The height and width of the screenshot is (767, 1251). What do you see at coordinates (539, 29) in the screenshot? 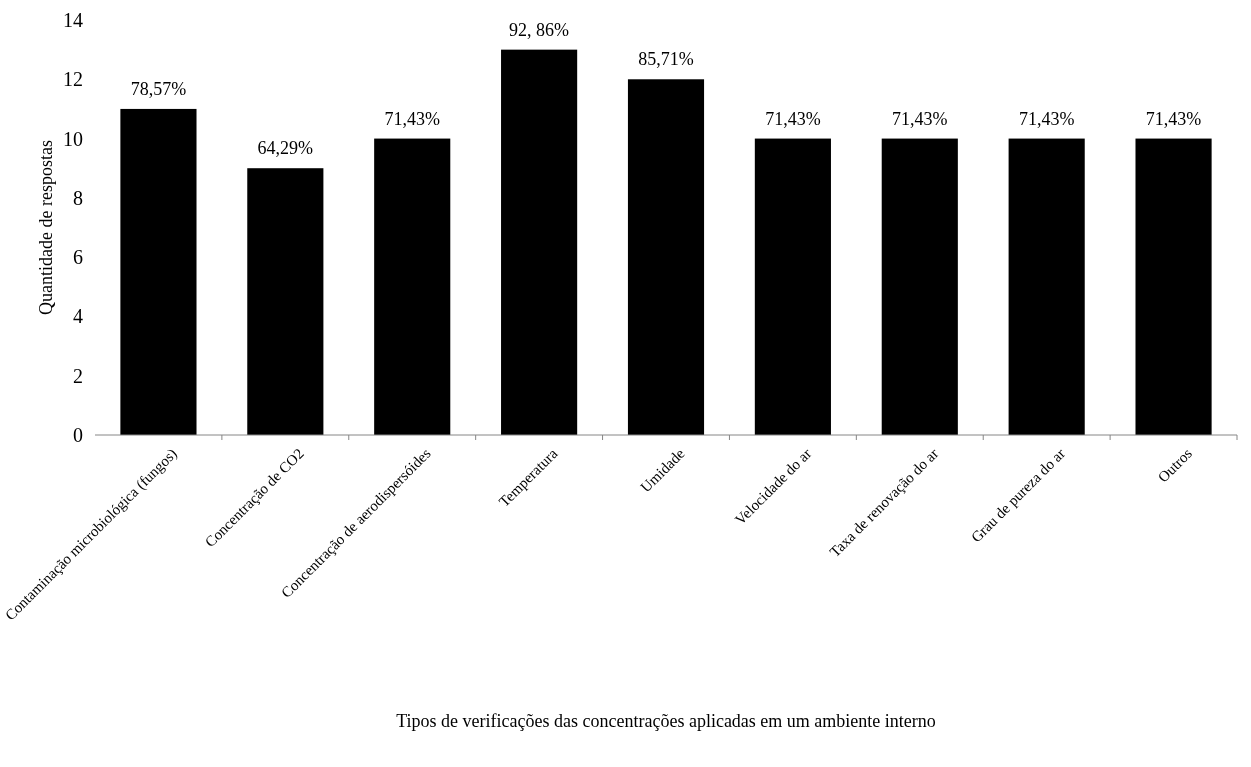
I see `annotation: 92, 86%` at bounding box center [539, 29].